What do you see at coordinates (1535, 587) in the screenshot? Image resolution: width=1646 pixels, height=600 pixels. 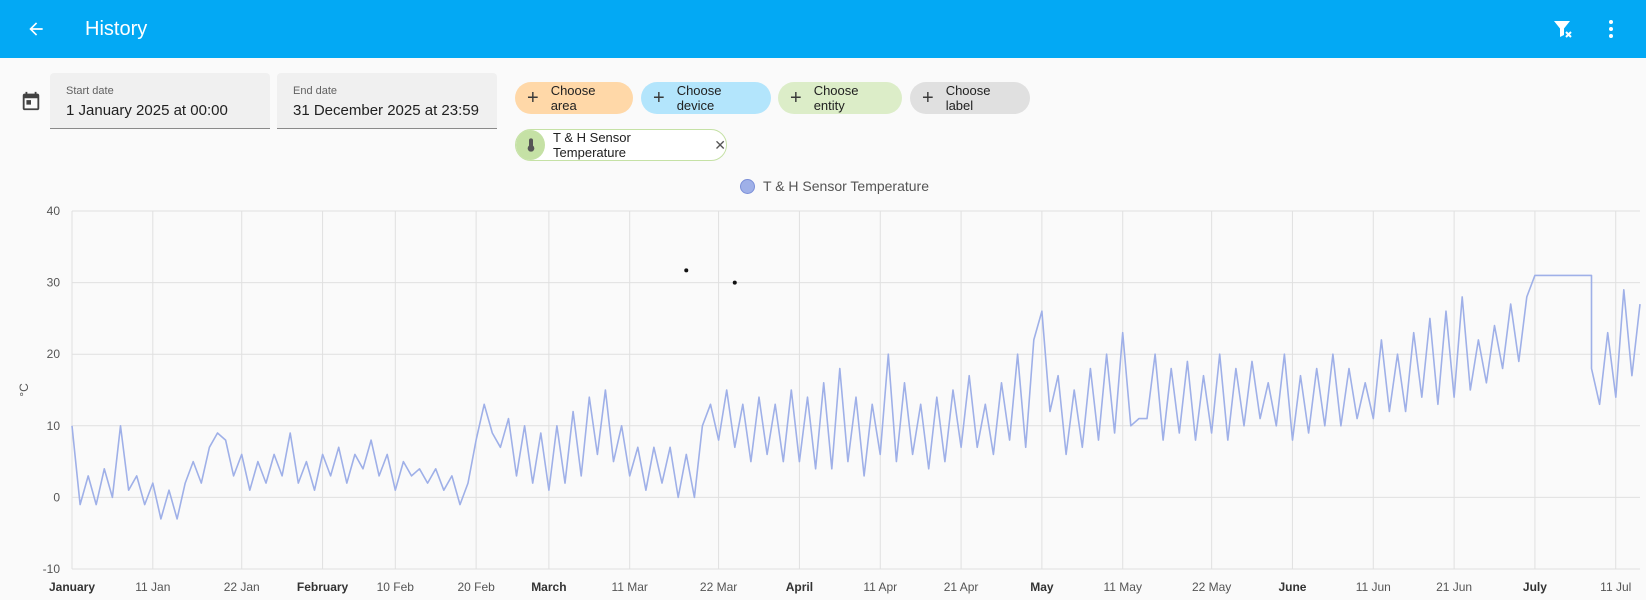 I see `x-tick-label: July` at bounding box center [1535, 587].